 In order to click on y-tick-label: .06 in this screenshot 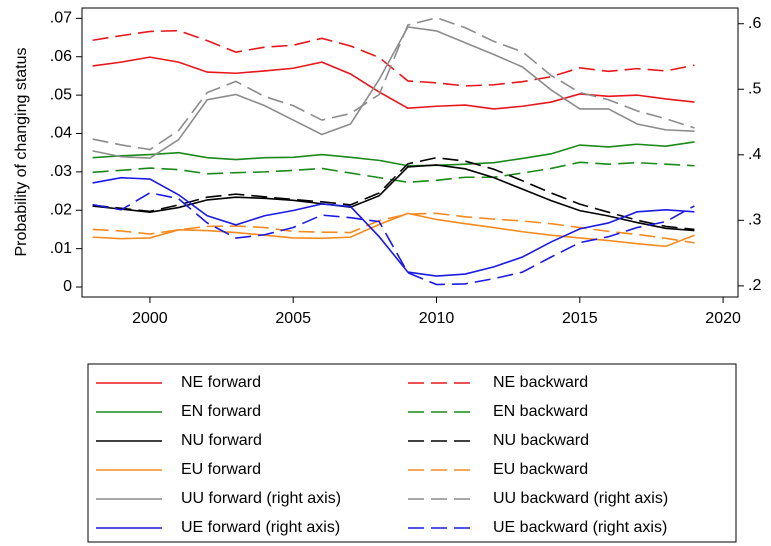, I will do `click(61, 56)`.